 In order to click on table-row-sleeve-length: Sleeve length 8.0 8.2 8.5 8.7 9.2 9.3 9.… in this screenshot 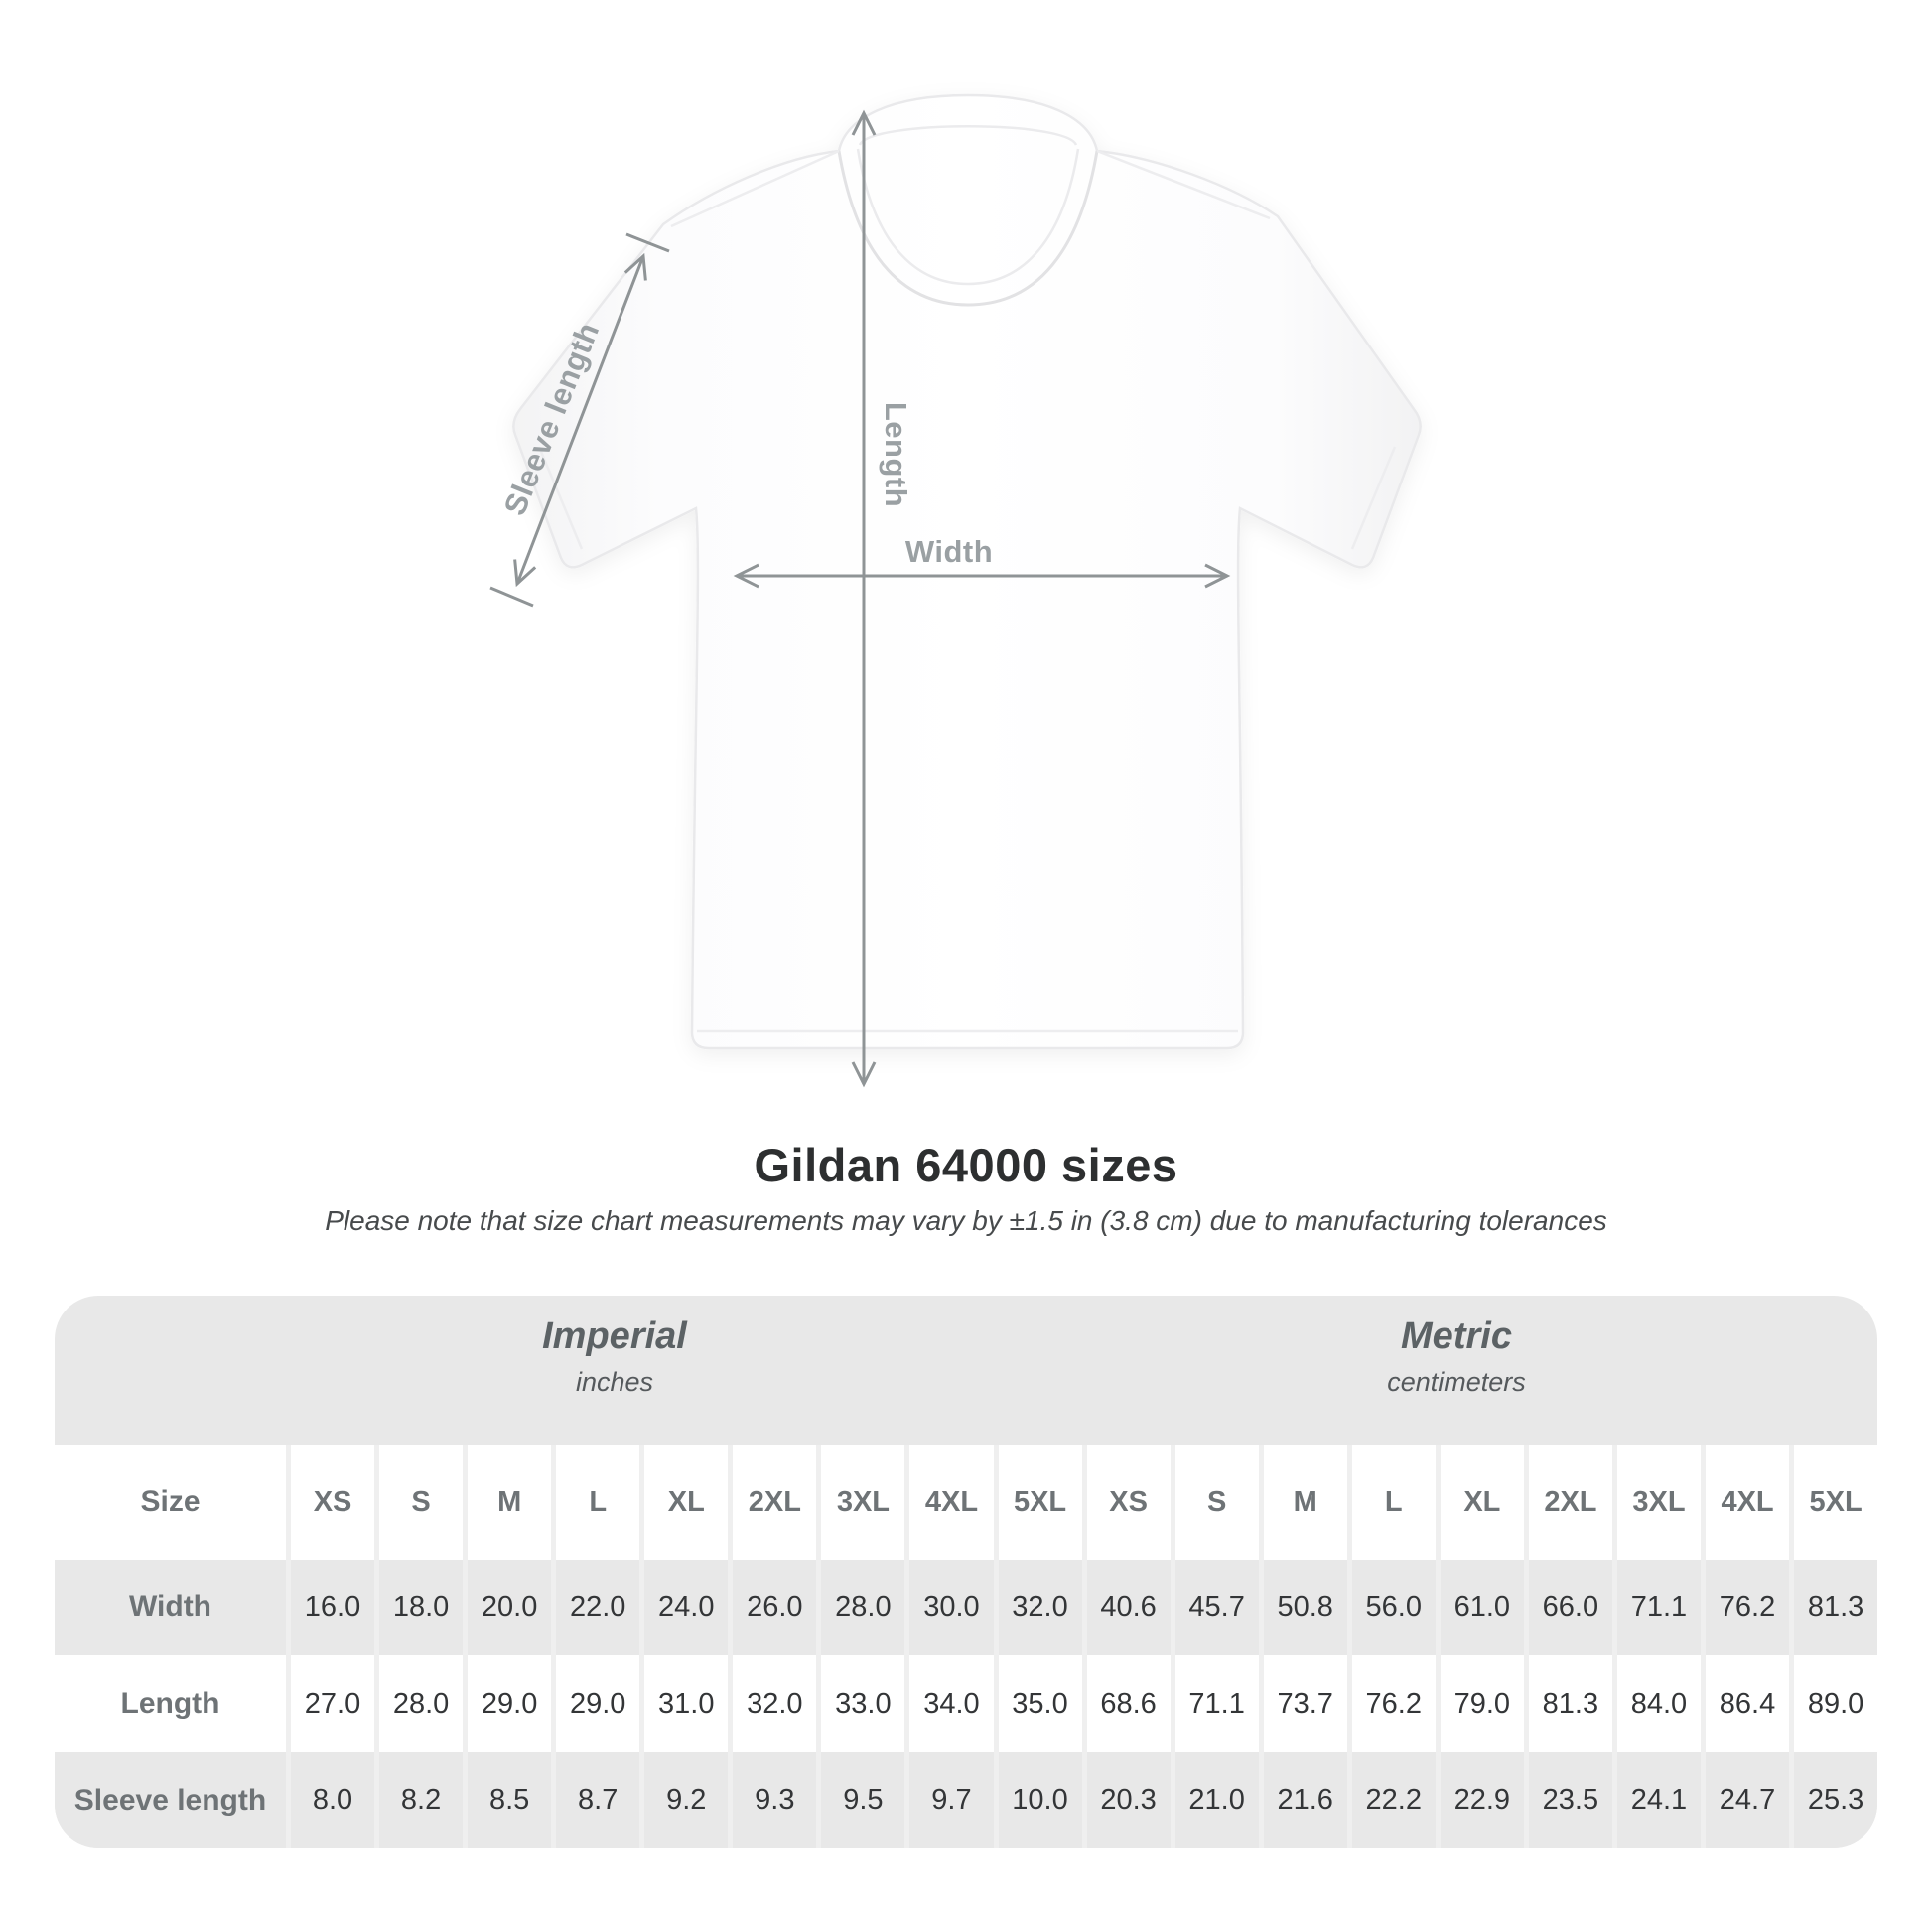, I will do `click(966, 1800)`.